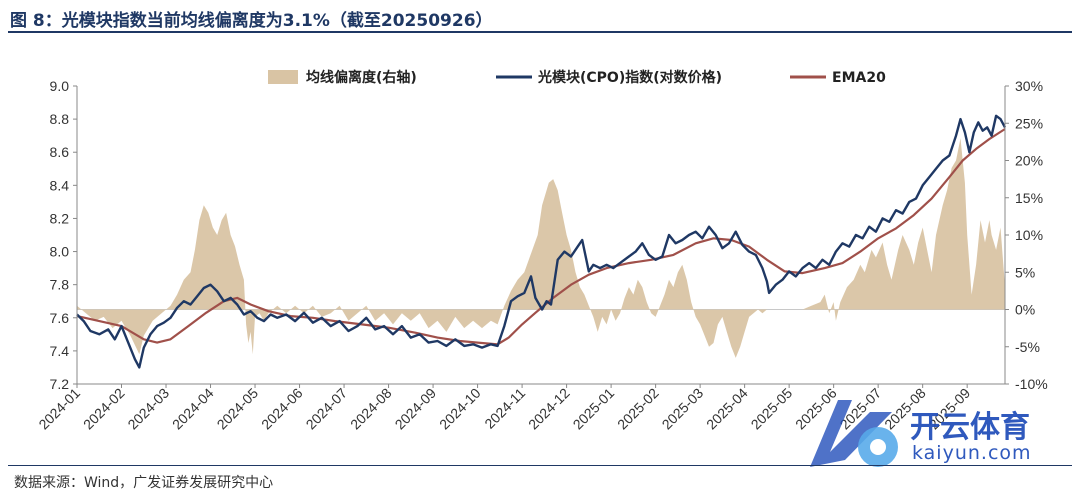  What do you see at coordinates (60, 218) in the screenshot?
I see `left-tick-label: 8.2` at bounding box center [60, 218].